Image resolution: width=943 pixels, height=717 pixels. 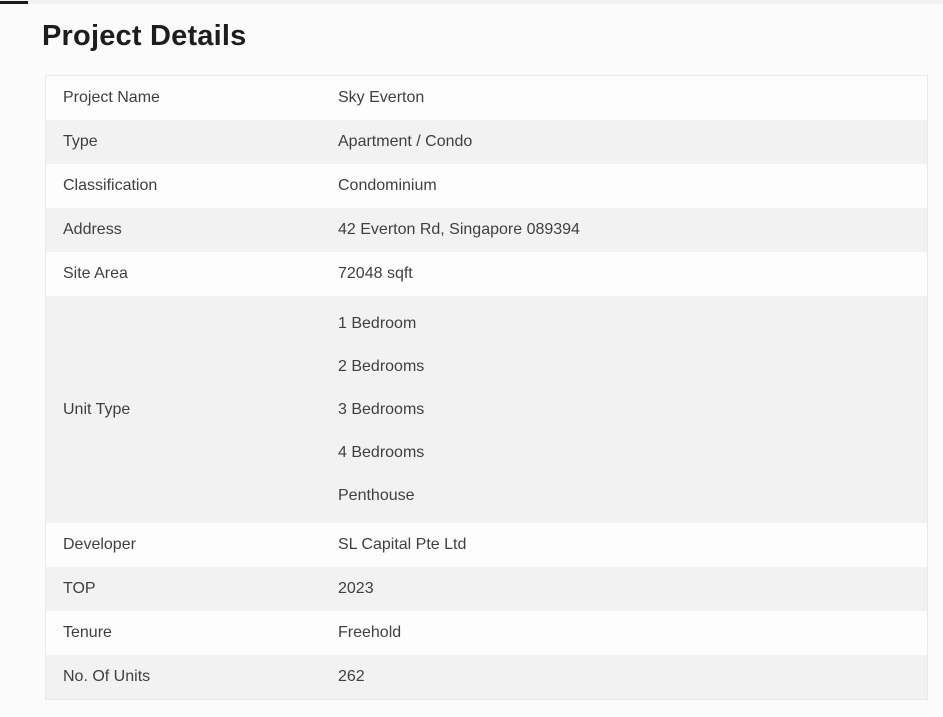 What do you see at coordinates (99, 544) in the screenshot?
I see `row-label: Developer` at bounding box center [99, 544].